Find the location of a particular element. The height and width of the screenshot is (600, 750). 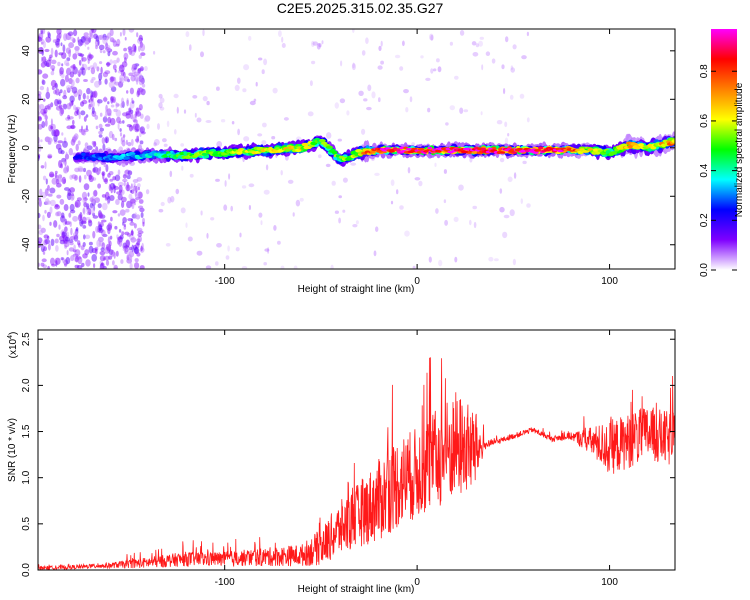

x-tick-label: 100 is located at coordinates (609, 582).